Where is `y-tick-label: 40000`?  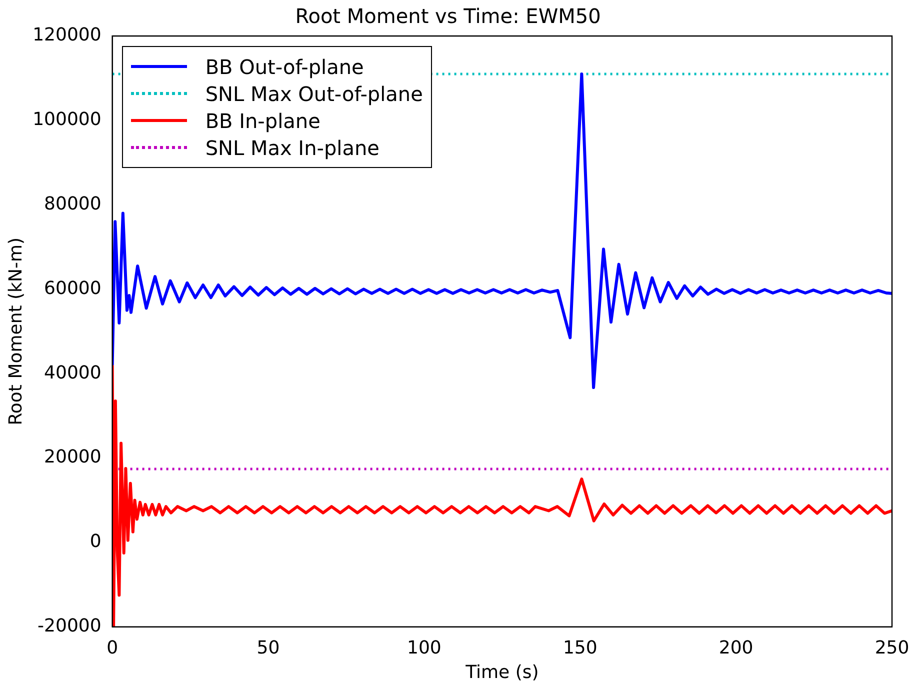
y-tick-label: 40000 is located at coordinates (73, 373).